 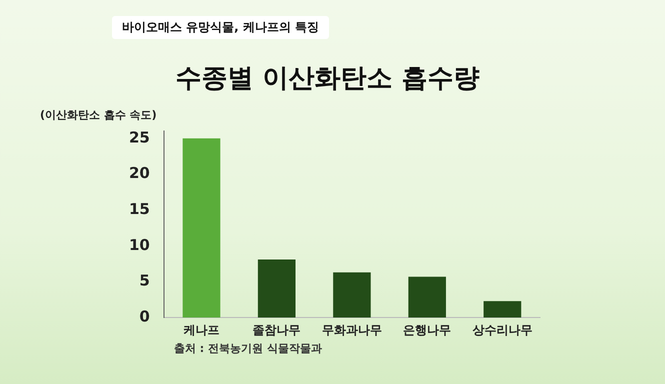 I want to click on y-axis-title: (이산화탄소 흡수 속도), so click(x=98, y=115).